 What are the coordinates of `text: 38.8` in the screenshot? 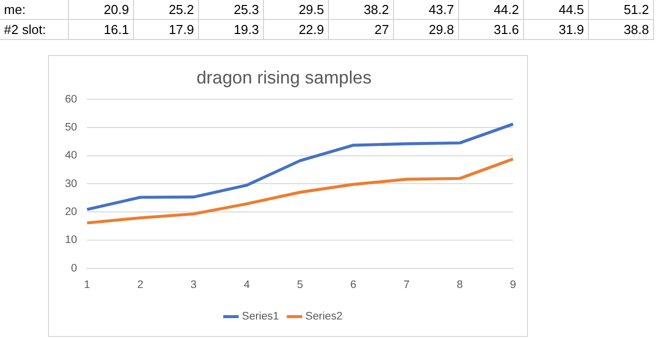 It's located at (621, 30).